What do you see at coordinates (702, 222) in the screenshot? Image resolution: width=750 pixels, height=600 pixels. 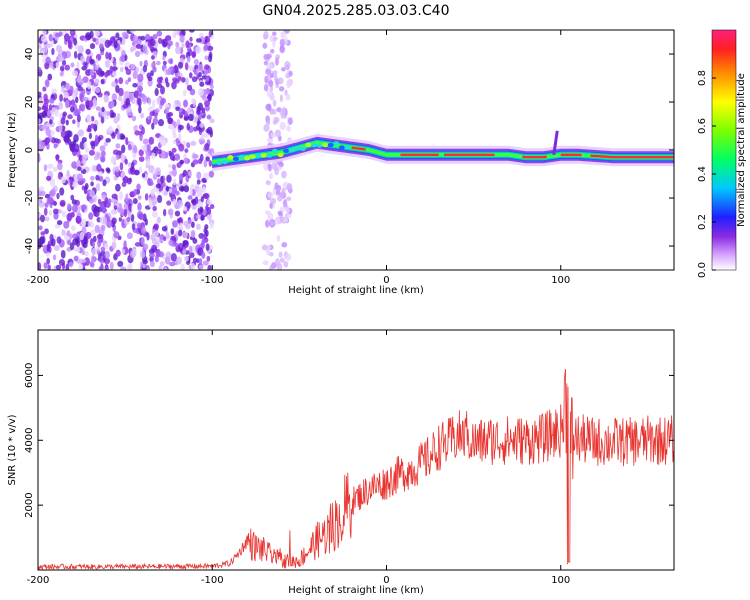 I see `colorbar-tick-label: 0.2` at bounding box center [702, 222].